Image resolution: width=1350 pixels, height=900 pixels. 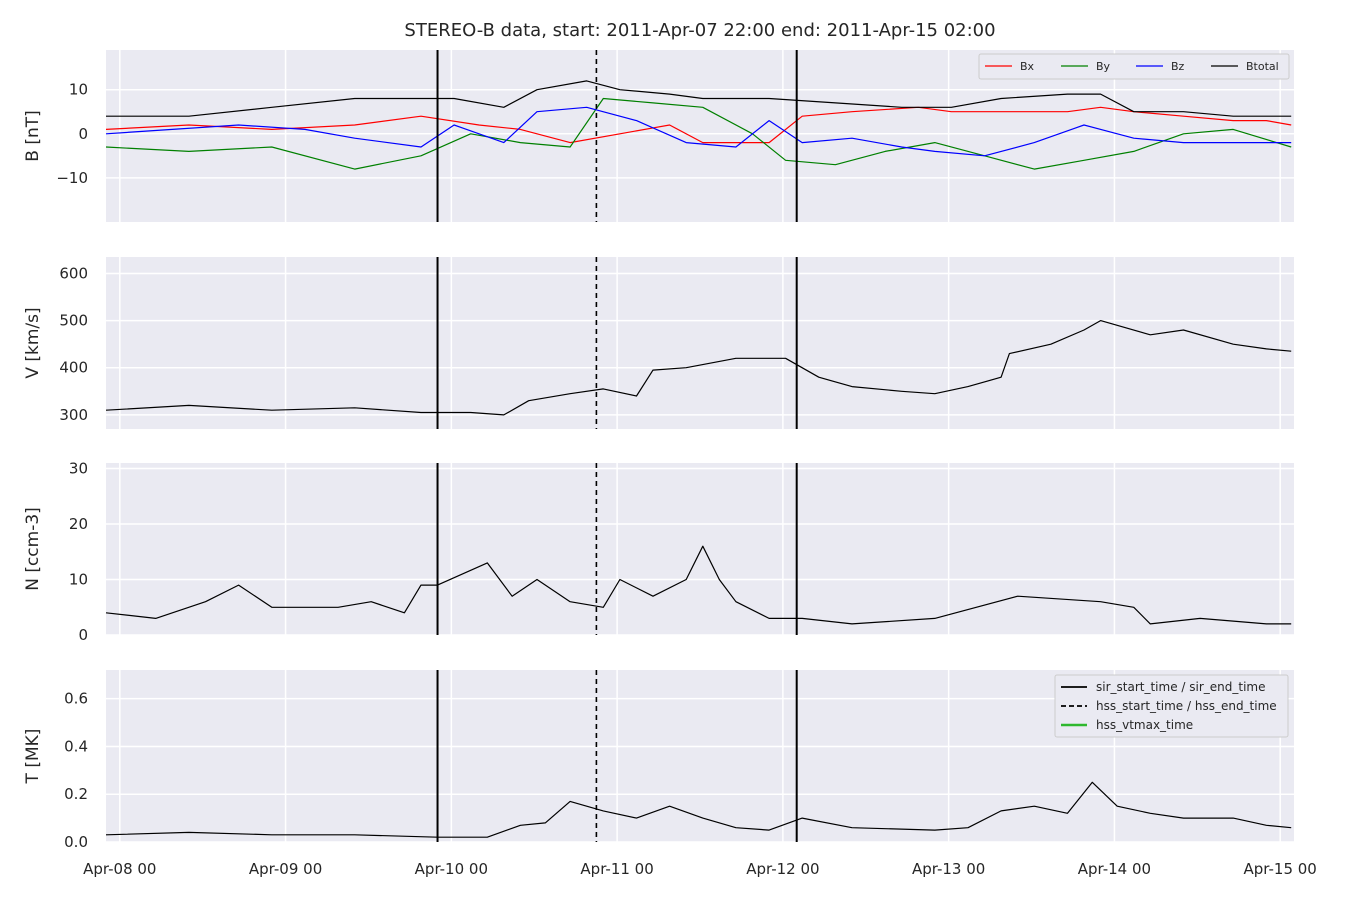 I want to click on legend-label: hss_vtmax_time, so click(x=1144, y=725).